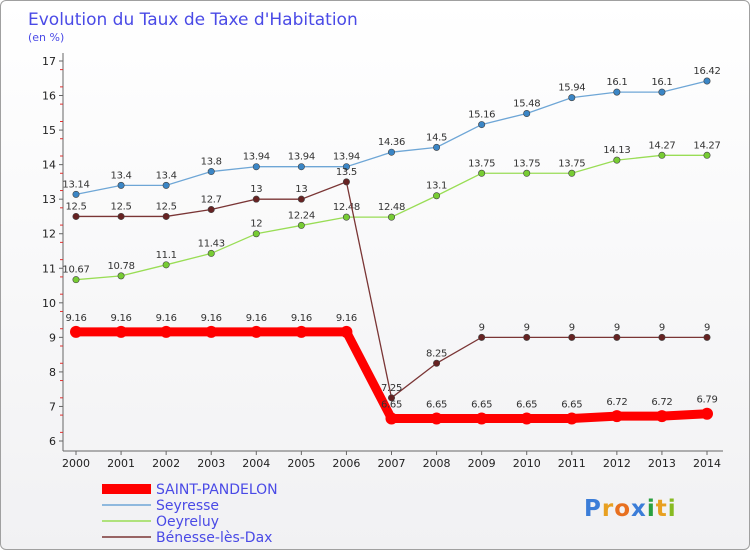  What do you see at coordinates (571, 405) in the screenshot?
I see `data-label: 6.65` at bounding box center [571, 405].